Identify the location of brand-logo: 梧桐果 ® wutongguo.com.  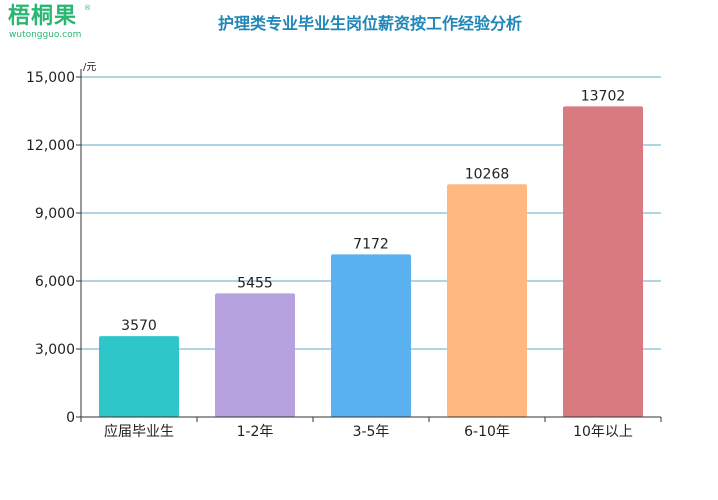
(63, 22).